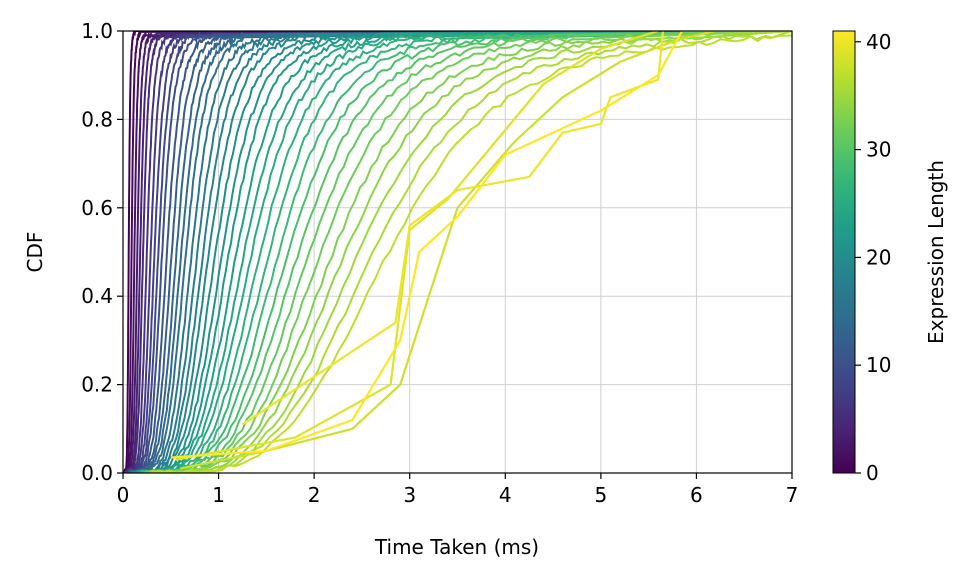 Image resolution: width=969 pixels, height=580 pixels. I want to click on x-tick-label: 4, so click(505, 495).